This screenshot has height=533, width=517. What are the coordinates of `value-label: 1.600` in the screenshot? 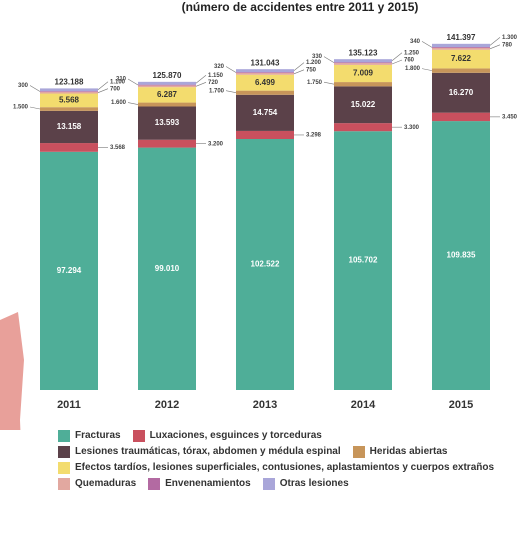 It's located at (119, 103).